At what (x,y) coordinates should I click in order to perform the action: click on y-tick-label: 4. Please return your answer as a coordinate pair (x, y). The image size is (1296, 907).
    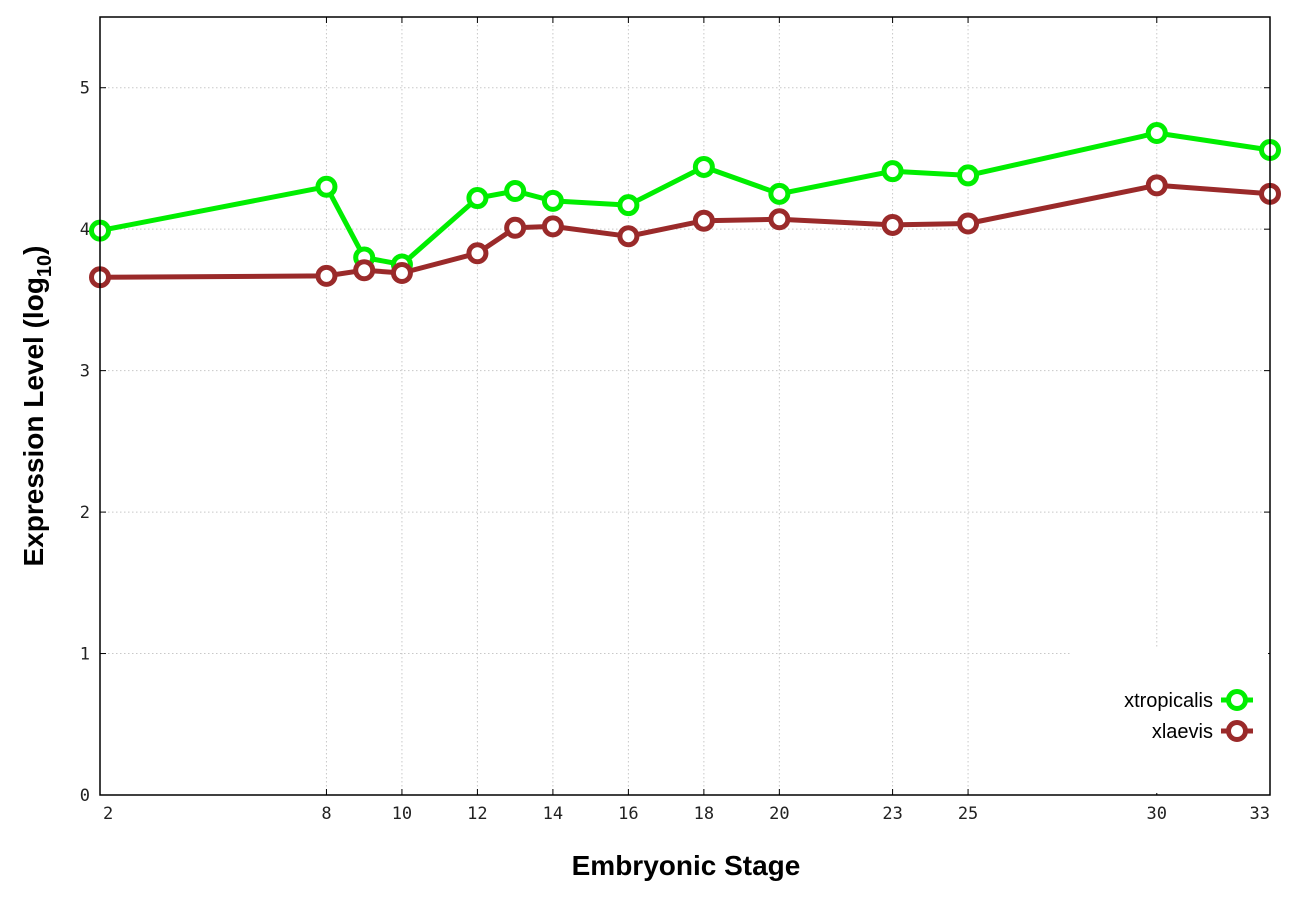
    Looking at the image, I should click on (85, 230).